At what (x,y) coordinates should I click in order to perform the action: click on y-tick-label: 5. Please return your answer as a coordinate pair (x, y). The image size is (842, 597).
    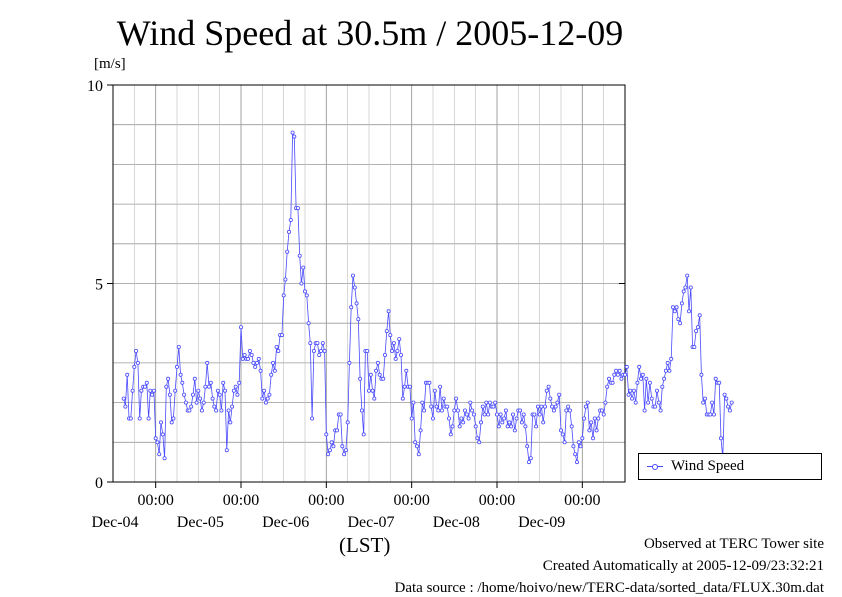
    Looking at the image, I should click on (99, 285).